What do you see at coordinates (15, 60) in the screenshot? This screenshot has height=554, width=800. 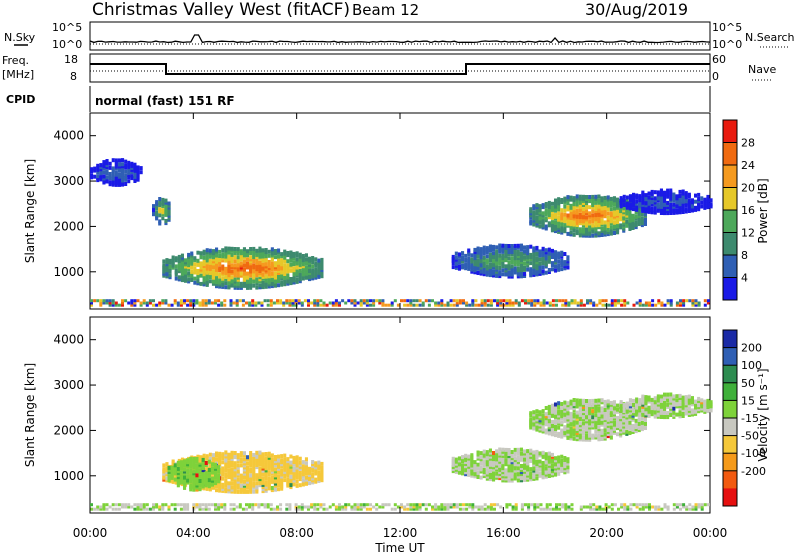 I see `freq-label-line1: Freq.` at bounding box center [15, 60].